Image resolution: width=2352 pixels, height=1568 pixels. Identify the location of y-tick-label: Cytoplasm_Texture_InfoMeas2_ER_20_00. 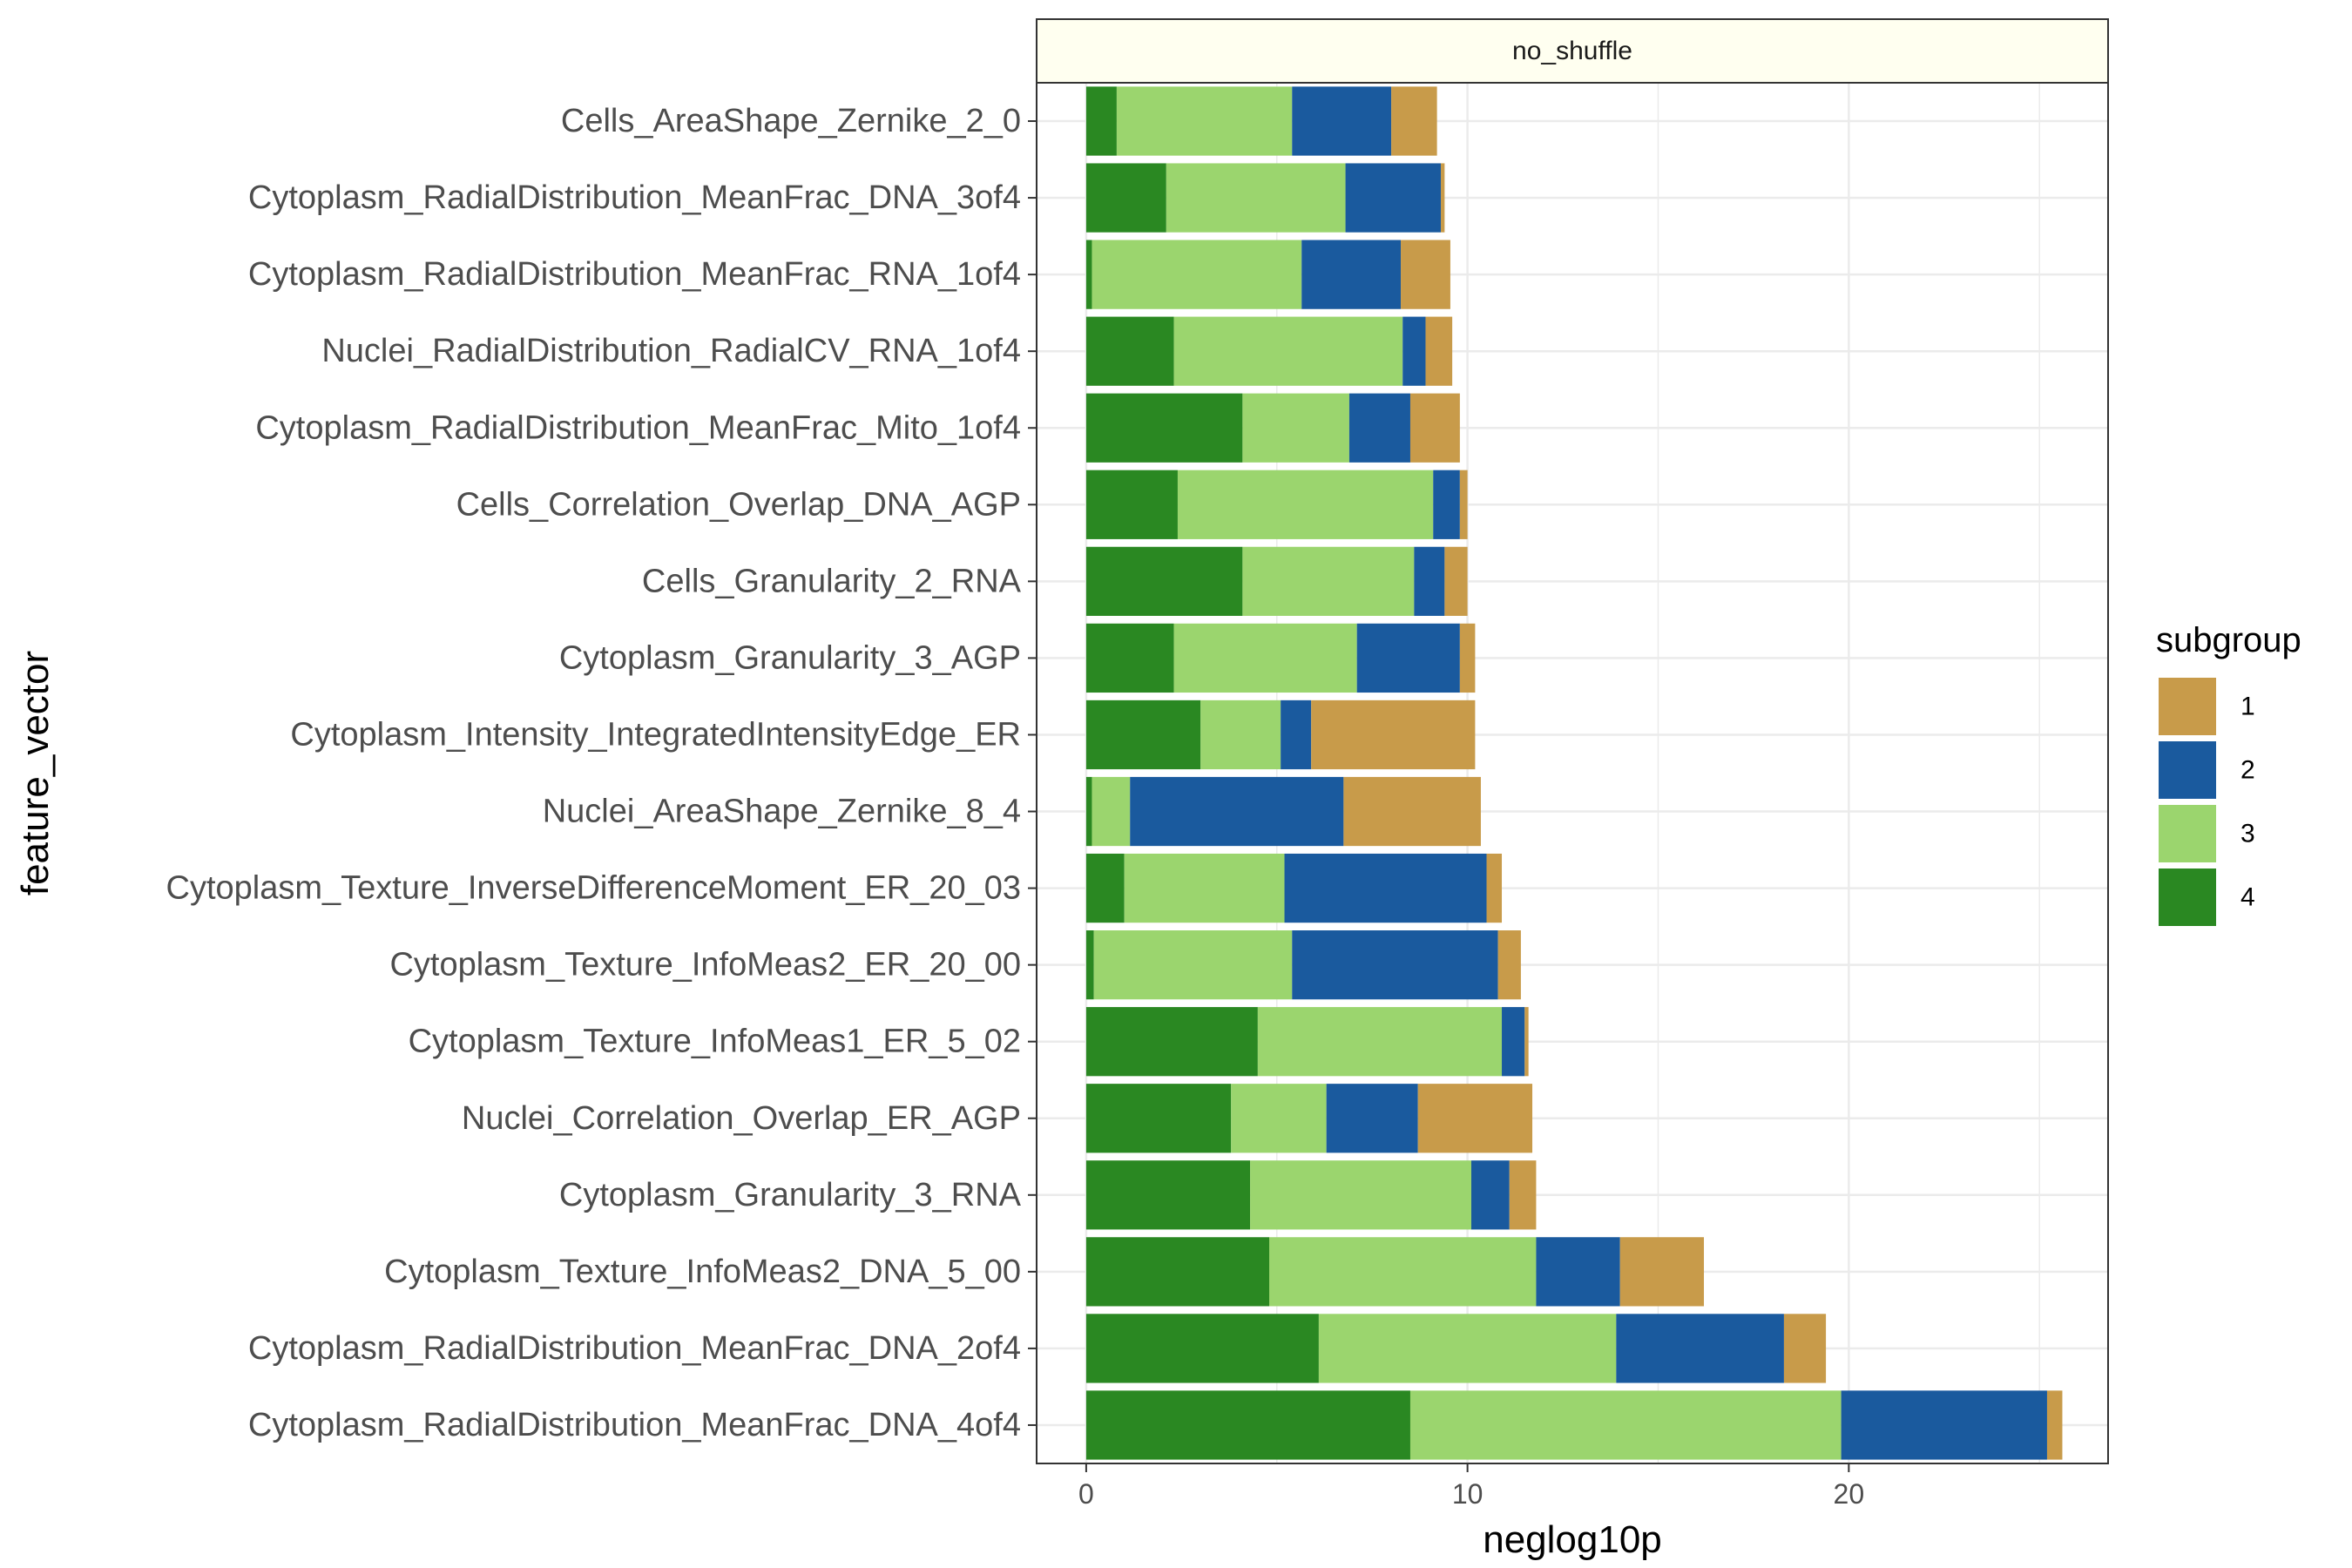
(705, 965).